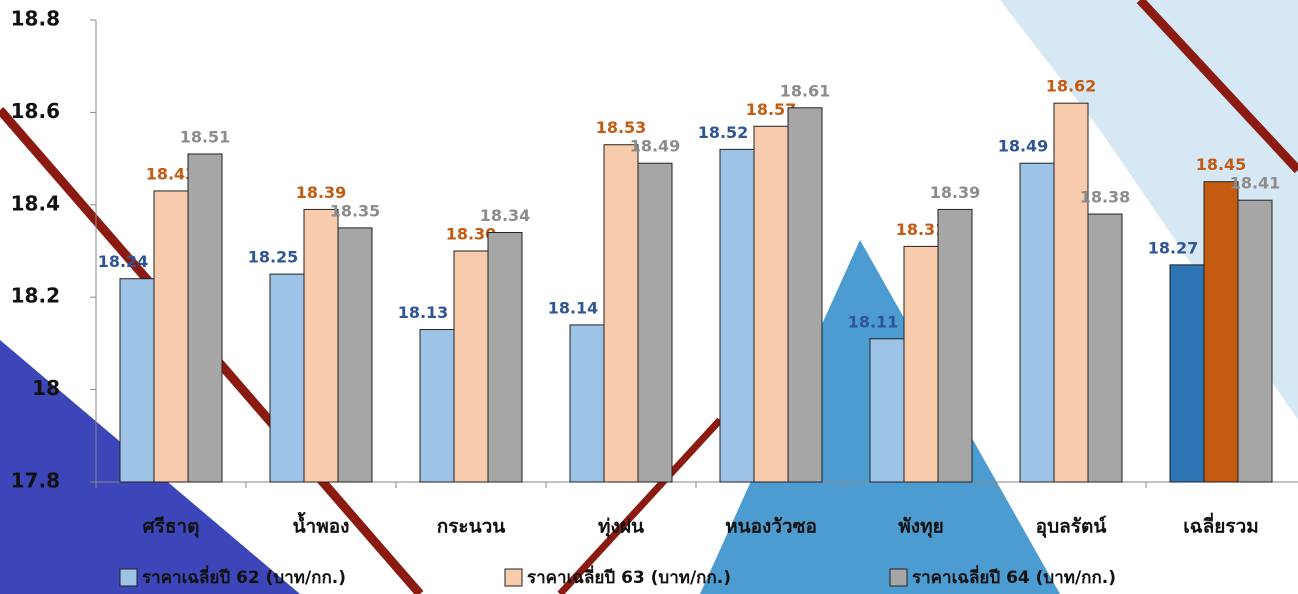  Describe the element at coordinates (873, 321) in the screenshot. I see `value-label: 18.11` at that location.